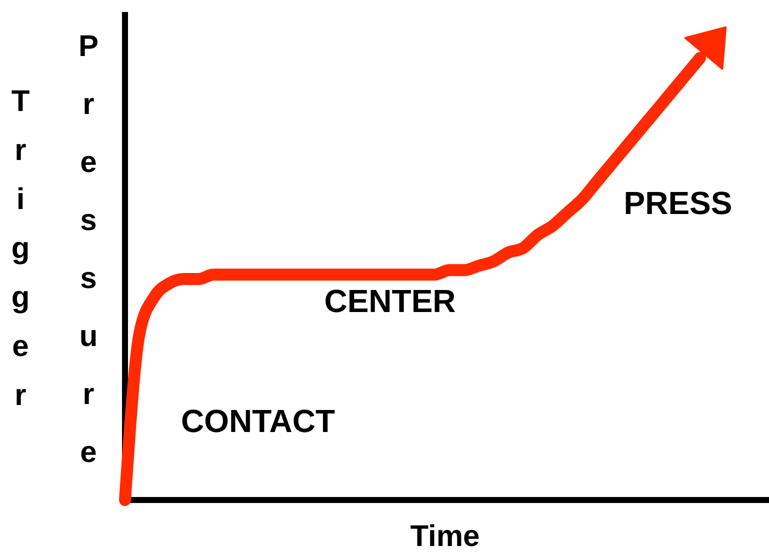 The image size is (769, 552). I want to click on y-axis-title: Trigger Pressure, so click(54, 262).